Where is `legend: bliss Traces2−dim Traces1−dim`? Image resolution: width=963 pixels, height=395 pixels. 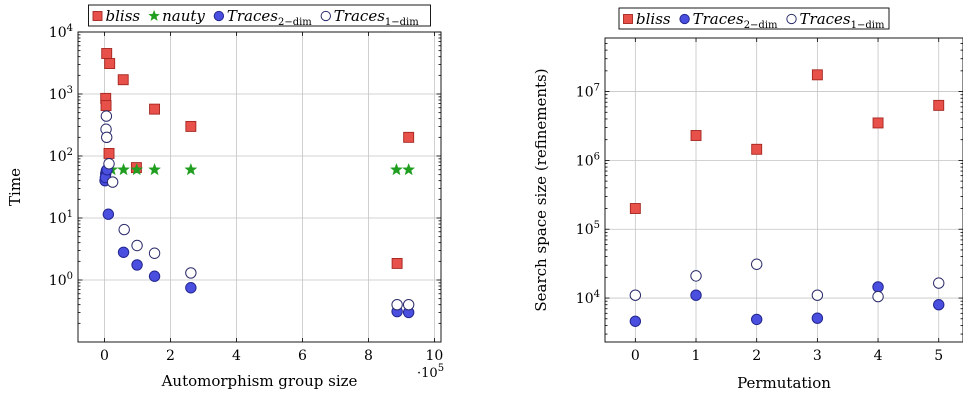 legend: bliss Traces2−dim Traces1−dim is located at coordinates (754, 19).